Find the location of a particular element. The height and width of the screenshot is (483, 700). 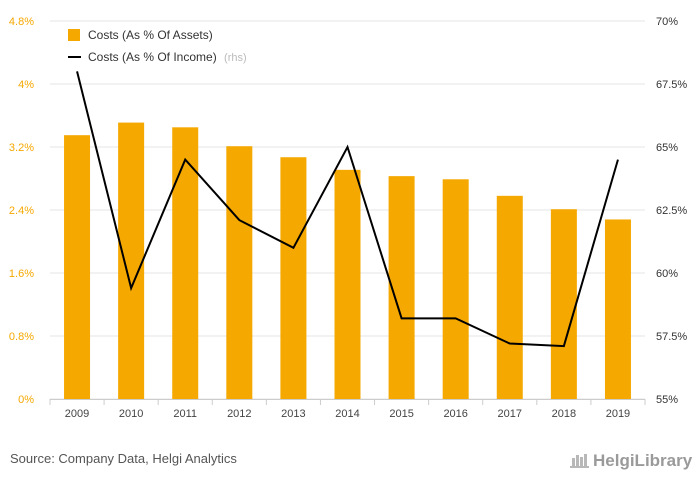

x-tick-label: 2017 is located at coordinates (510, 414).